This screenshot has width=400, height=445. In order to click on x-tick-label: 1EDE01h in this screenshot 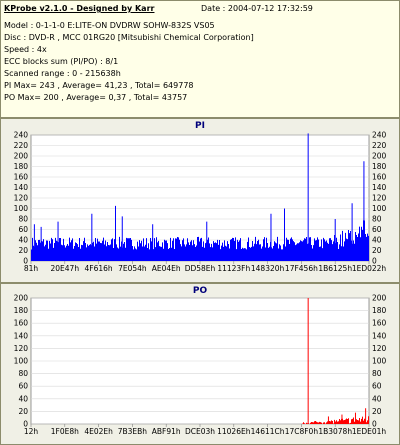, I will do `click(369, 431)`.